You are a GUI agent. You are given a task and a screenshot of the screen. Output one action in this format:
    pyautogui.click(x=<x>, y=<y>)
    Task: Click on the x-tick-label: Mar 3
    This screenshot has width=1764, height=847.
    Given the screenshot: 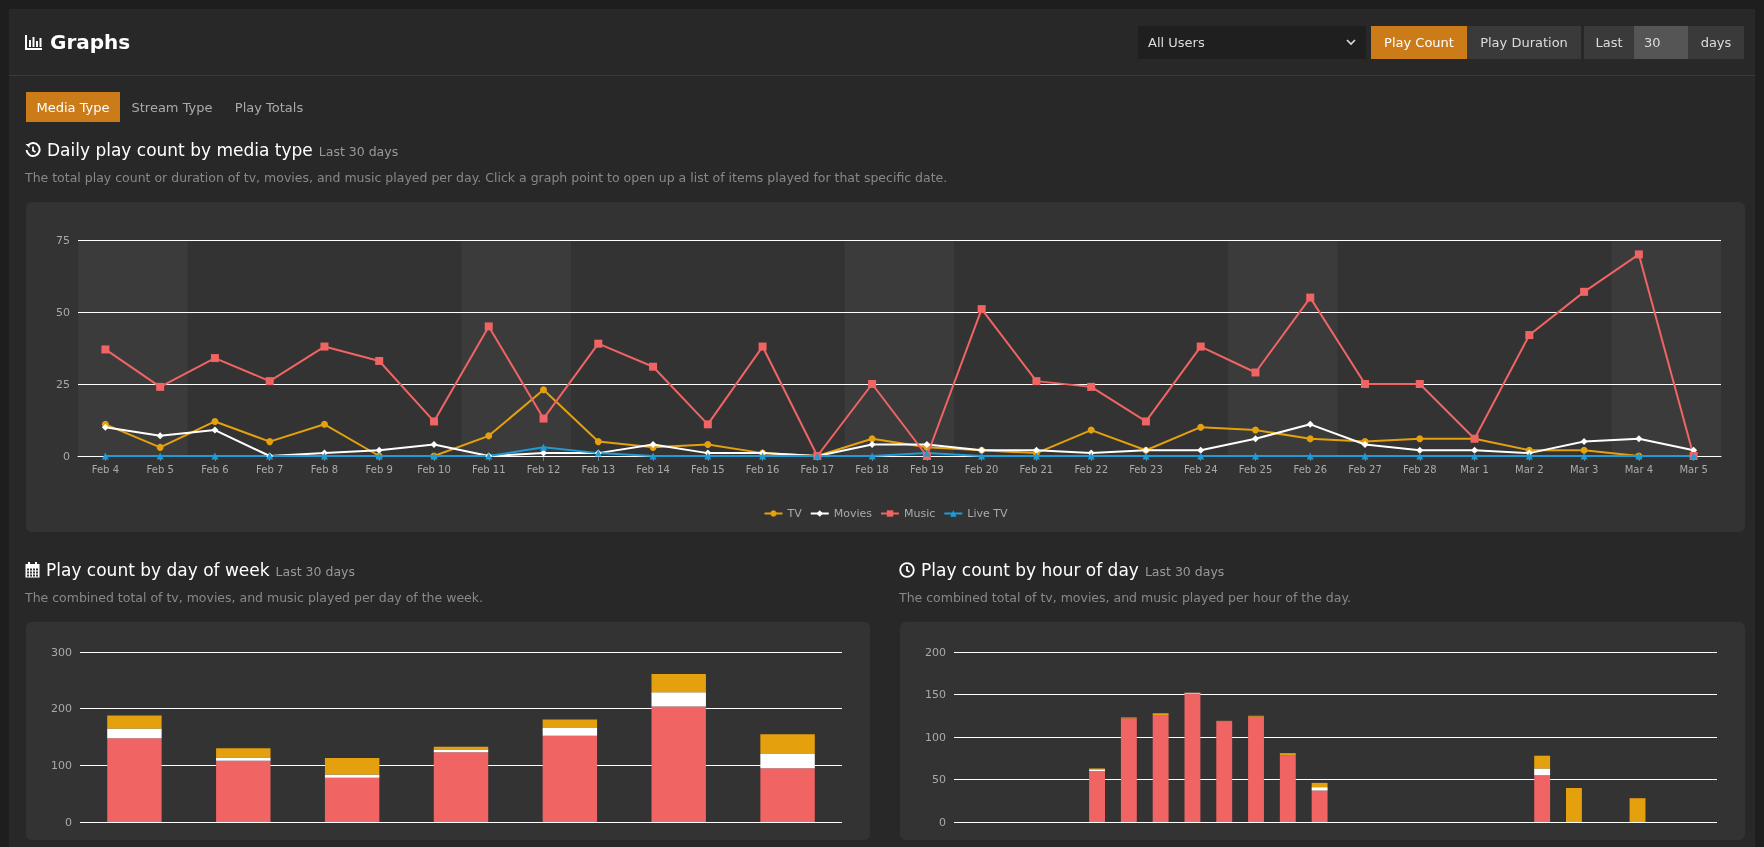 What is the action you would take?
    pyautogui.click(x=1584, y=469)
    